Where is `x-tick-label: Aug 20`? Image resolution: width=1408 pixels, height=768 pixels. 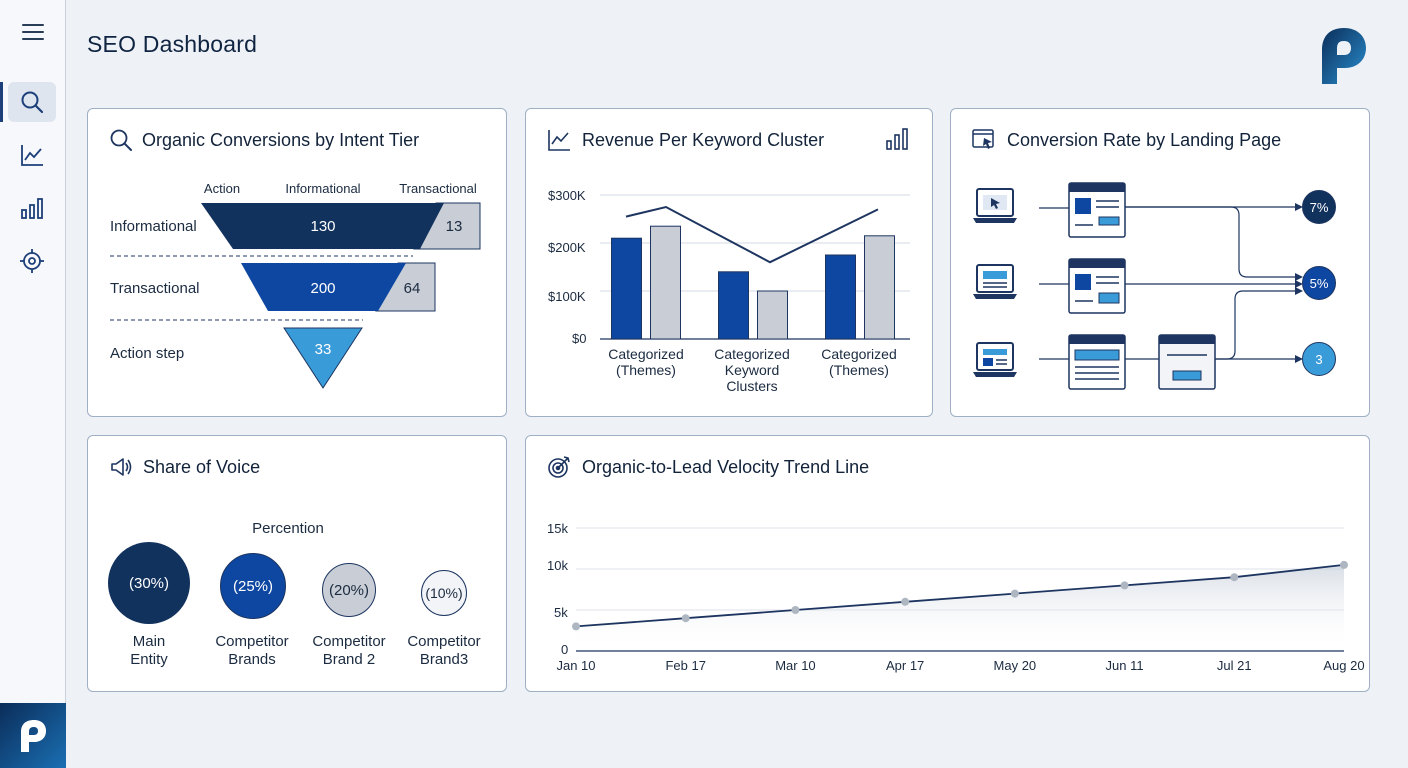 x-tick-label: Aug 20 is located at coordinates (1343, 665).